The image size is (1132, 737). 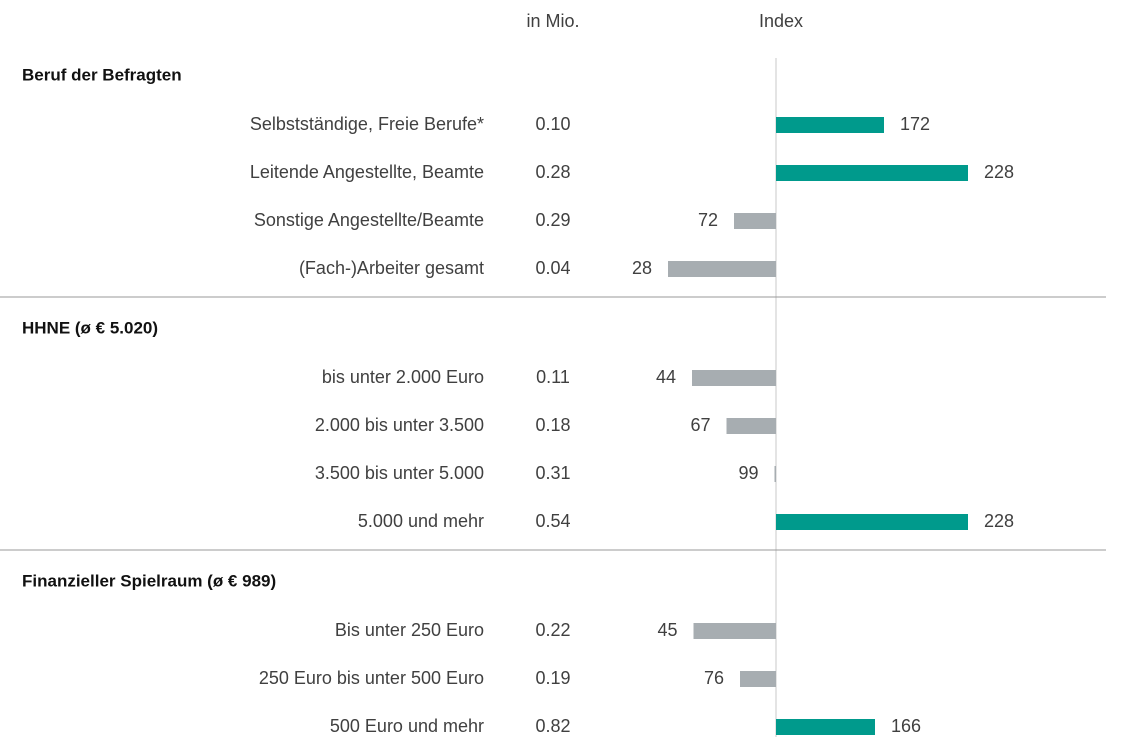 I want to click on mio-value: 0.11, so click(x=553, y=377).